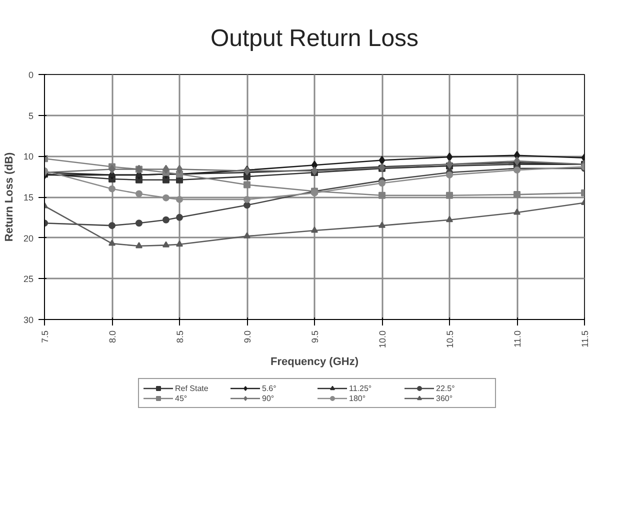  Describe the element at coordinates (314, 362) in the screenshot. I see `x-axis-title: Frequency (GHz)` at that location.